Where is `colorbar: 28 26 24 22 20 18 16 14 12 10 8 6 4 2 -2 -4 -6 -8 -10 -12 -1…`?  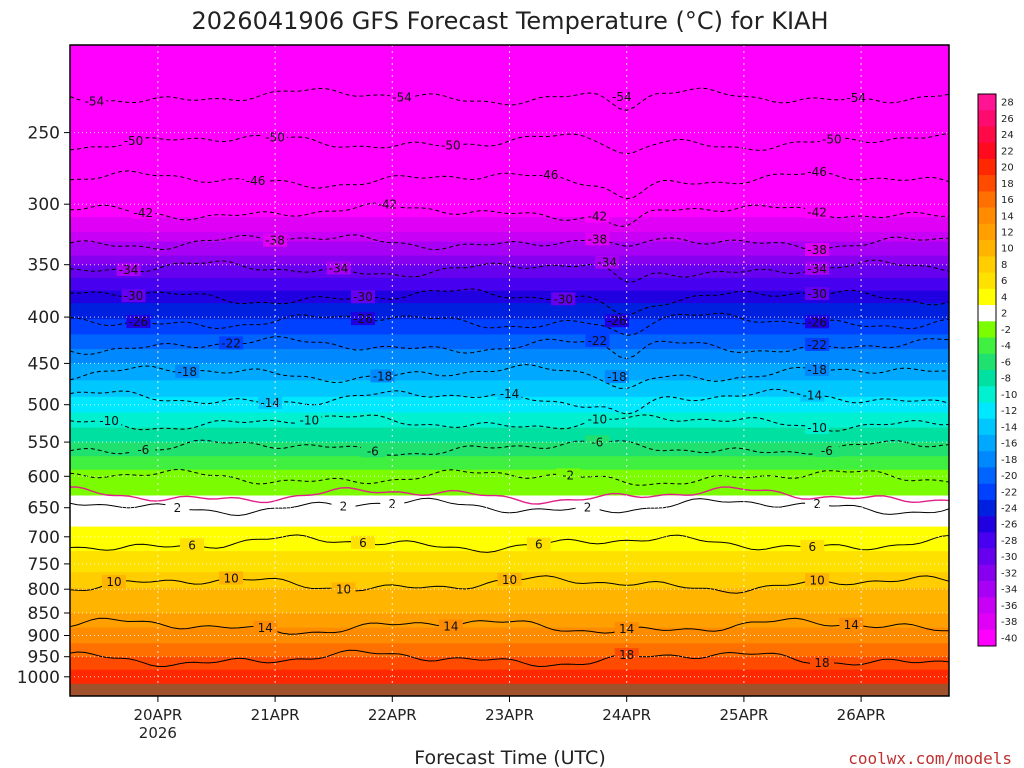 colorbar: 28 26 24 22 20 18 16 14 12 10 8 6 4 2 -2 -4 -6 -8 -10 -12 -1… is located at coordinates (997, 370).